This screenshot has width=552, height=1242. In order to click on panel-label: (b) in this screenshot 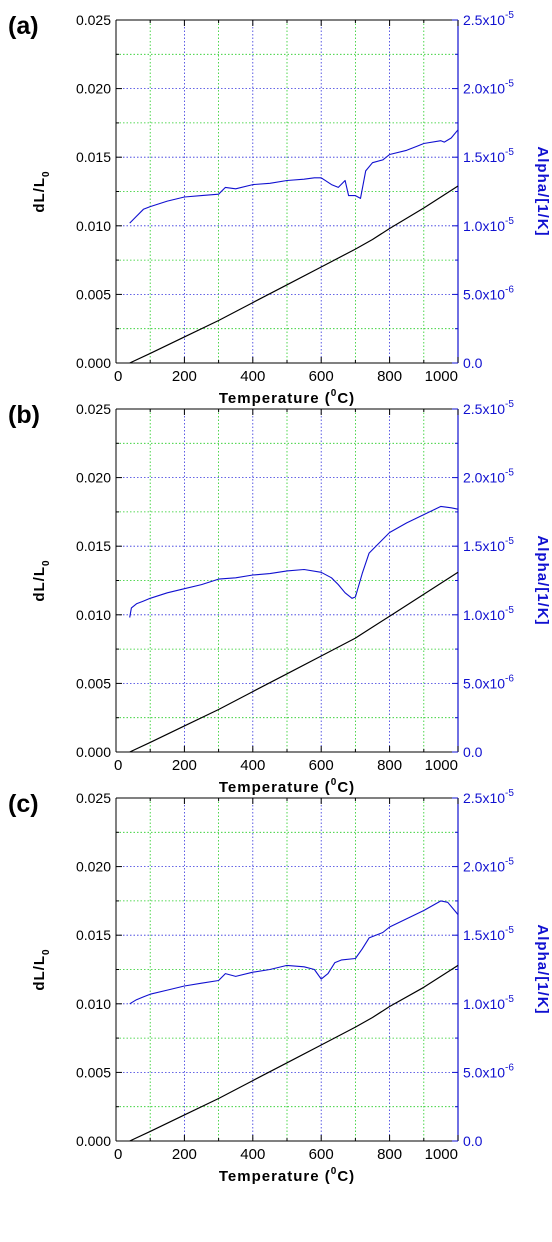, I will do `click(24, 415)`.